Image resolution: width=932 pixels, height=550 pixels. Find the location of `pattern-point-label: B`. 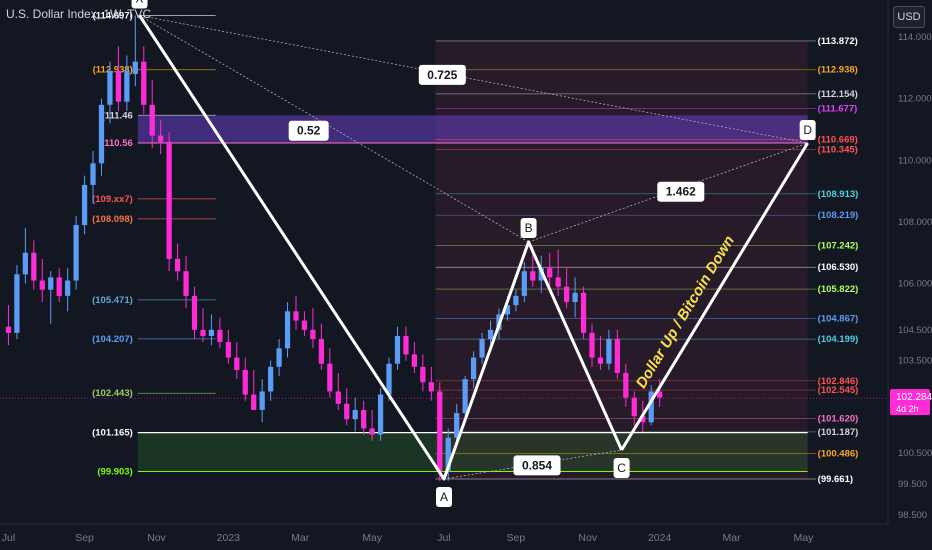

pattern-point-label: B is located at coordinates (529, 228).